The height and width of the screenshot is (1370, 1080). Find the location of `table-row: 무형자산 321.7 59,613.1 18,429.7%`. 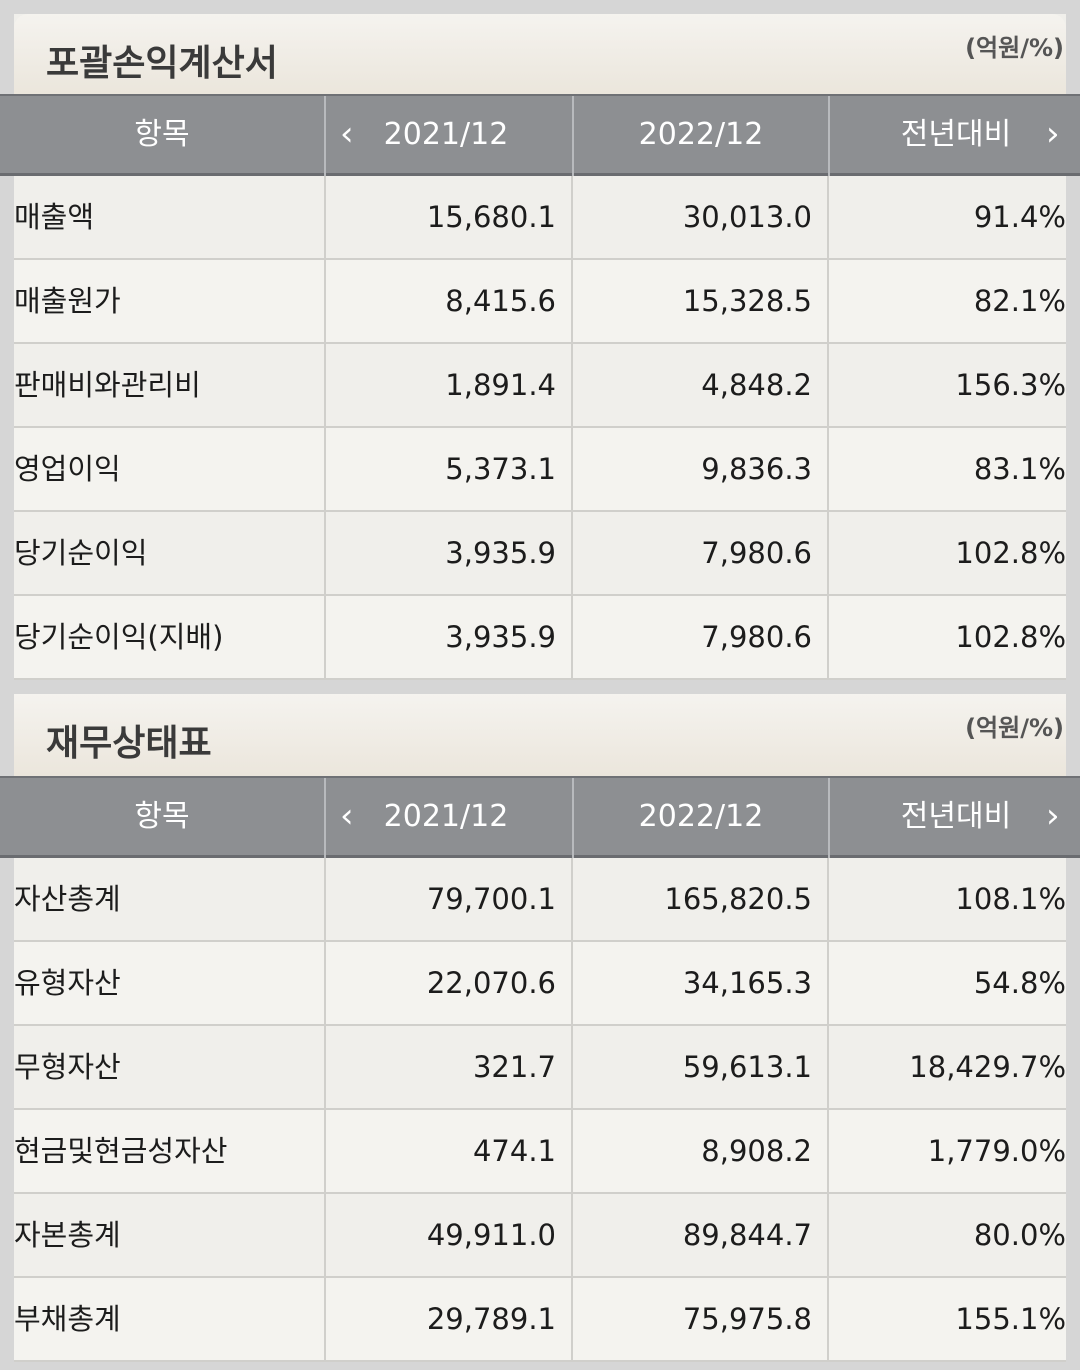

table-row: 무형자산 321.7 59,613.1 18,429.7% is located at coordinates (540, 1068).